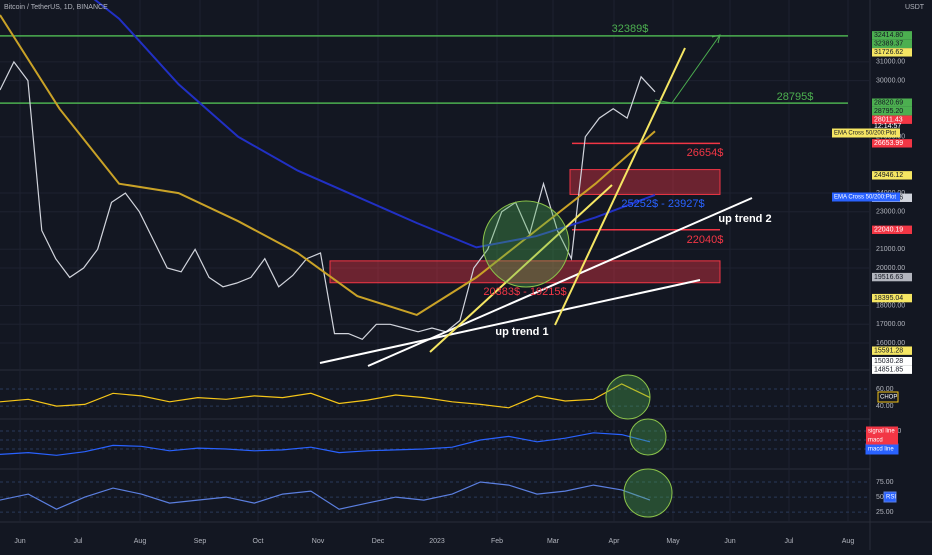 The width and height of the screenshot is (932, 555). I want to click on x-tick-label: 2023, so click(437, 541).